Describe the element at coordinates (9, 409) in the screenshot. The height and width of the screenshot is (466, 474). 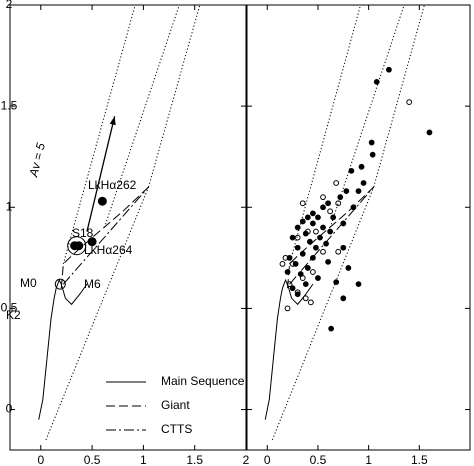
I see `y-tick-label: 0` at that location.